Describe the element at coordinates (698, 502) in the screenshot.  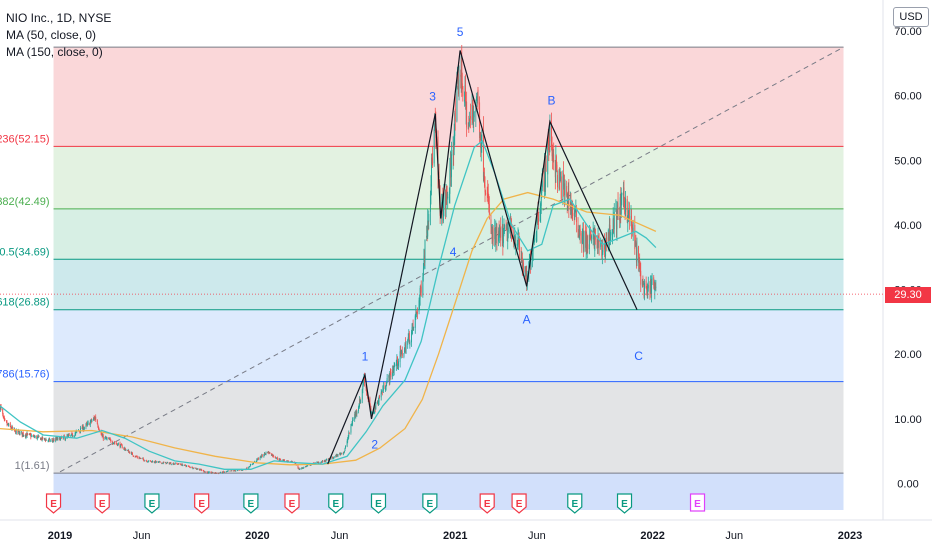
I see `earnings-event-marker: E` at that location.